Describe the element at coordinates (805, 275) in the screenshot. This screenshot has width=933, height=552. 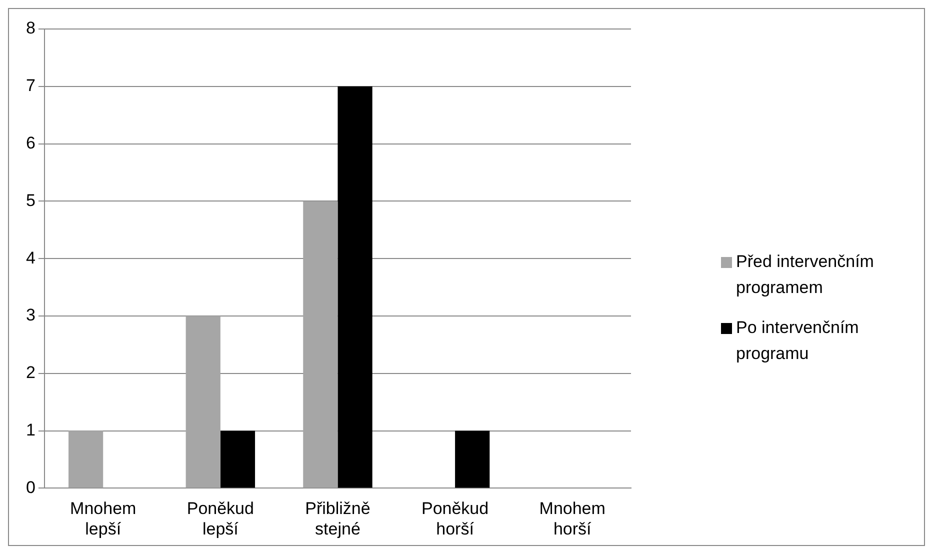
I see `legend-label: Před intervenčním programem` at that location.